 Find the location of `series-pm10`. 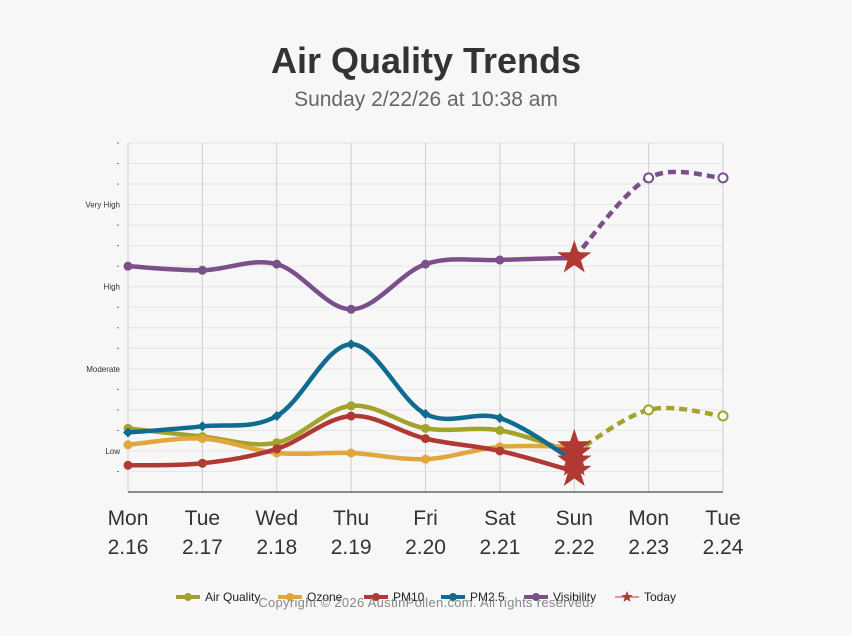

series-pm10 is located at coordinates (350, 442).